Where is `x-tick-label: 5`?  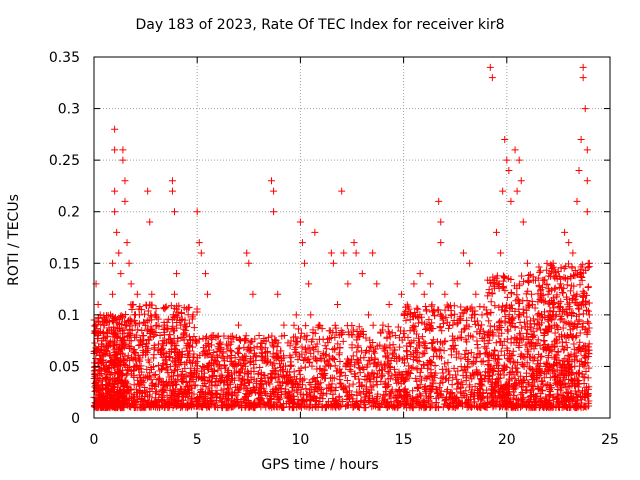
x-tick-label: 5 is located at coordinates (197, 440).